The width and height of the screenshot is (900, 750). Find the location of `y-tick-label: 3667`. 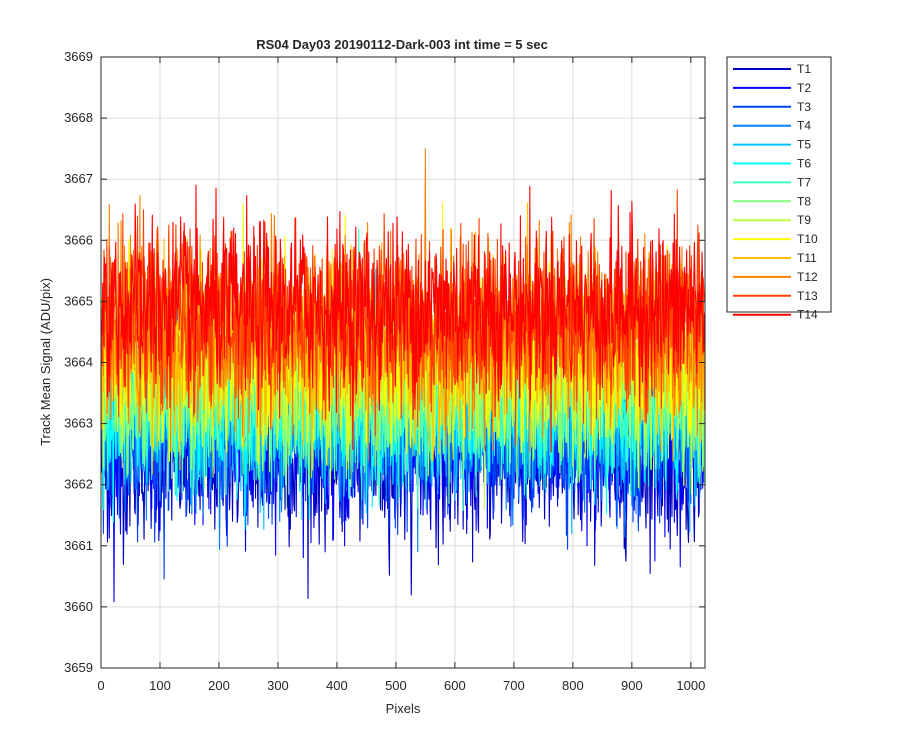

y-tick-label: 3667 is located at coordinates (78, 178).